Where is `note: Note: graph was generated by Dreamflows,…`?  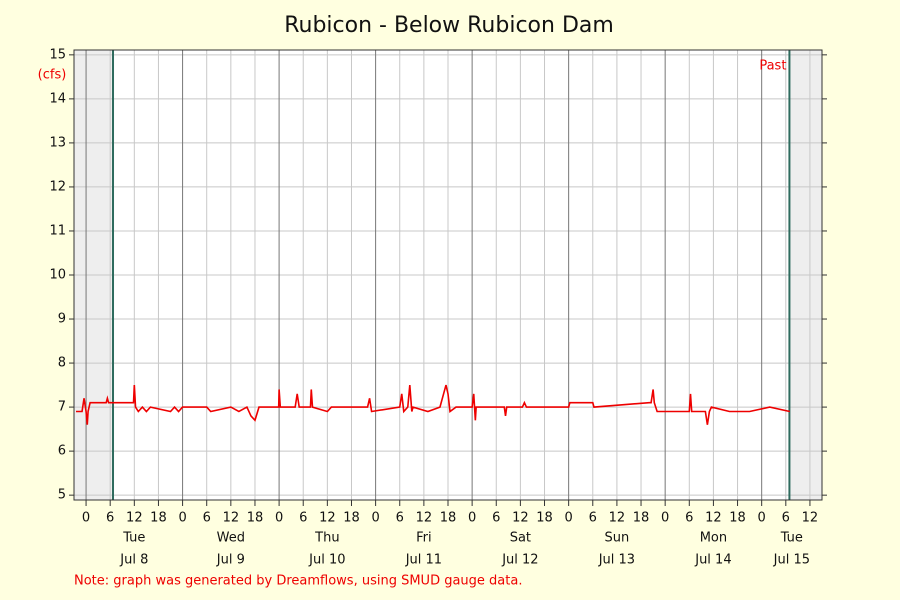
note: Note: graph was generated by Dreamflows,… is located at coordinates (298, 581).